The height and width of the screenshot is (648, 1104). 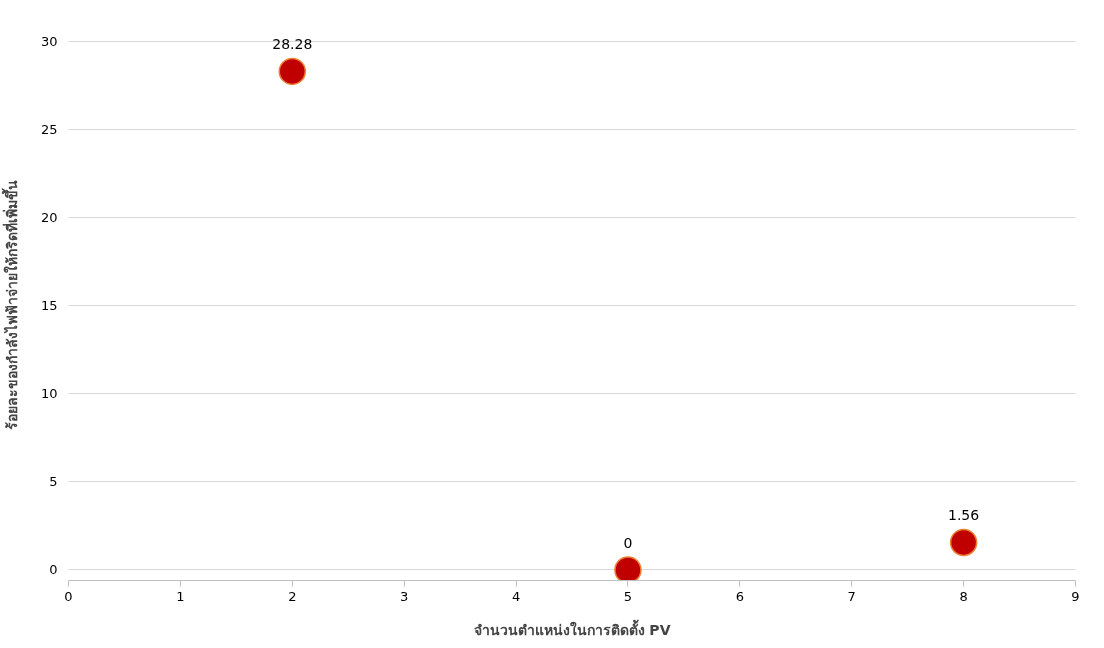 I want to click on y-tick-label: 15, so click(x=49, y=305).